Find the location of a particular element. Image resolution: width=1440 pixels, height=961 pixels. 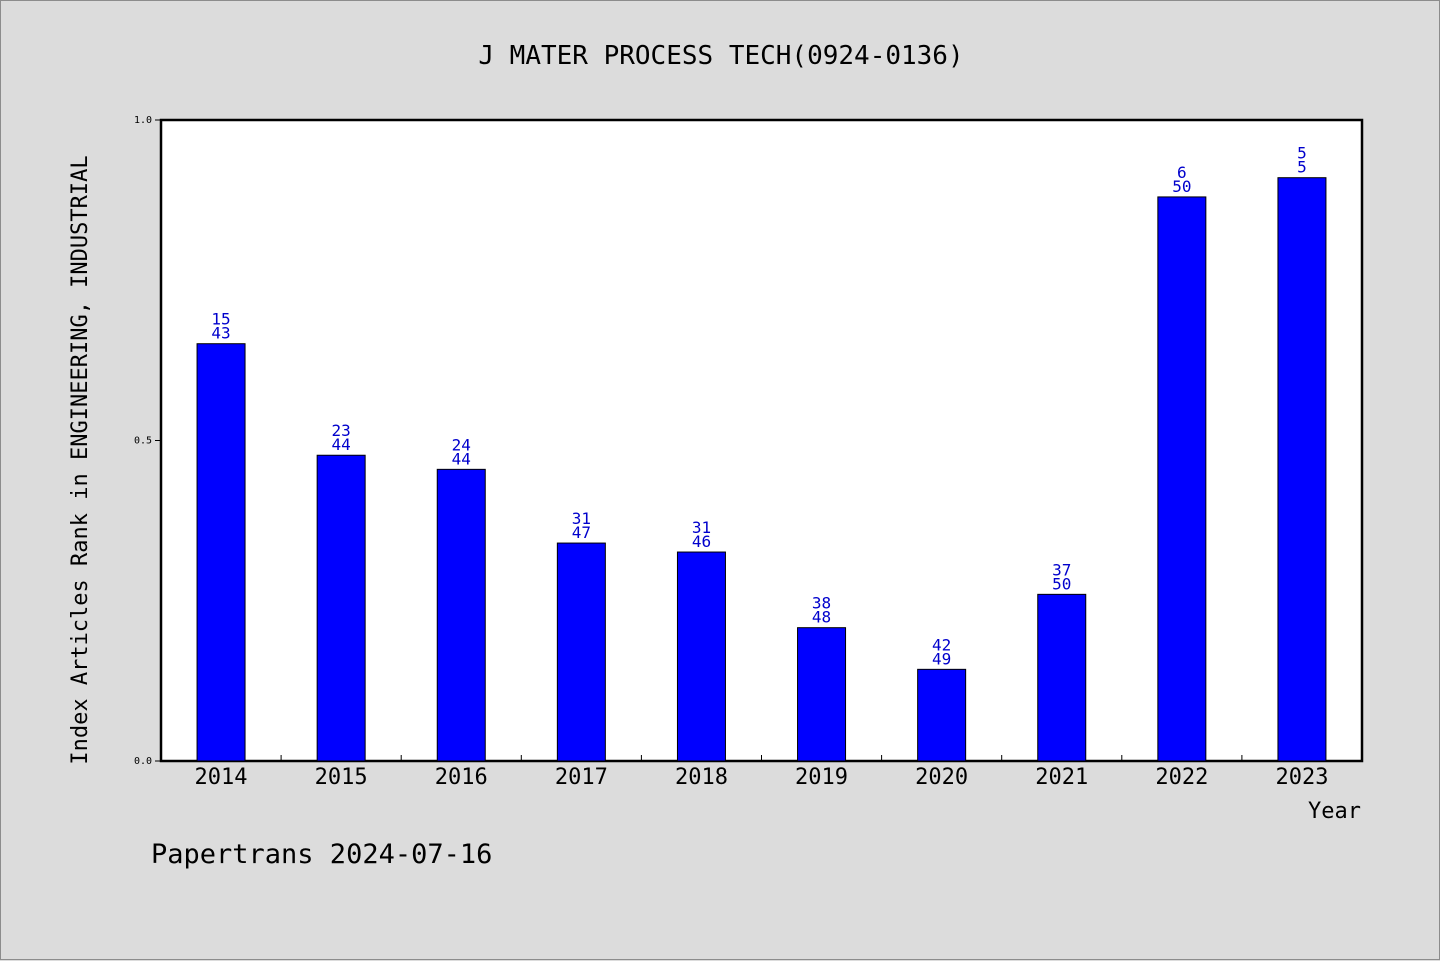

bar-2018 is located at coordinates (701, 656).